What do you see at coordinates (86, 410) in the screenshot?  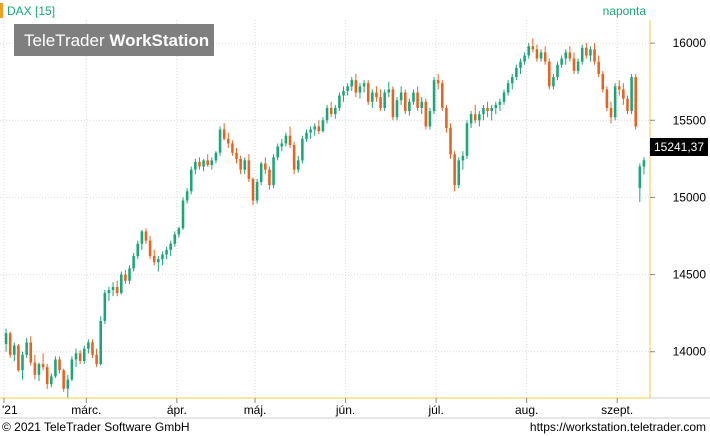 I see `x-tick-label: márc.` at bounding box center [86, 410].